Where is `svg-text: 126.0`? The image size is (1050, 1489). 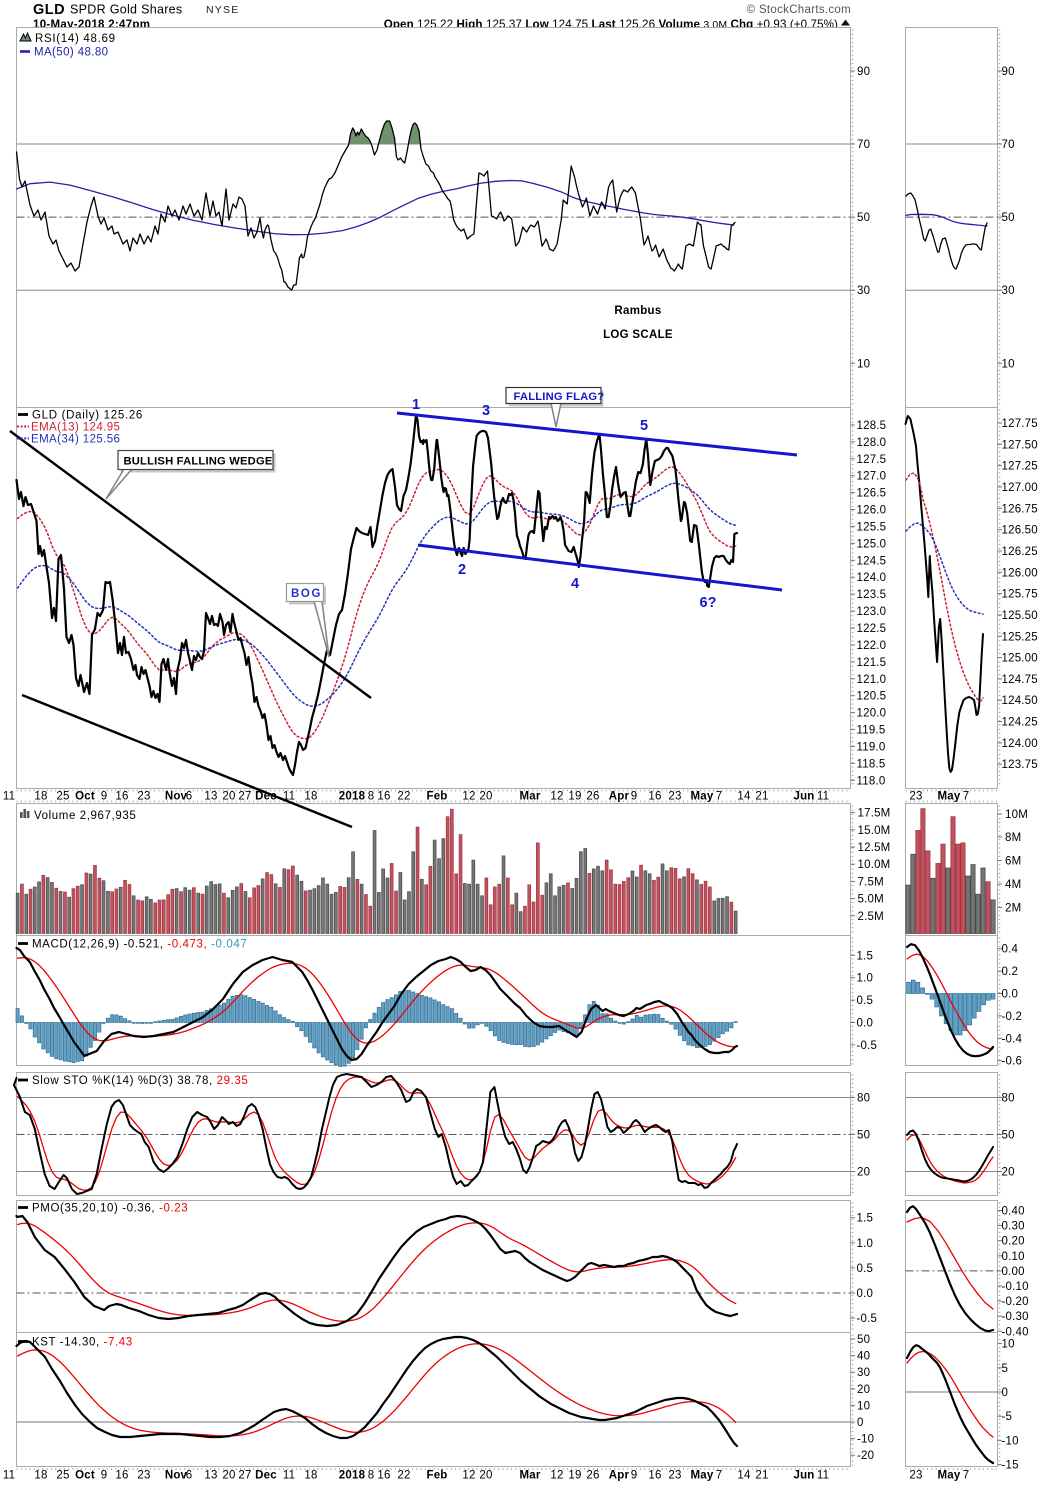
svg-text: 126.0 is located at coordinates (872, 511).